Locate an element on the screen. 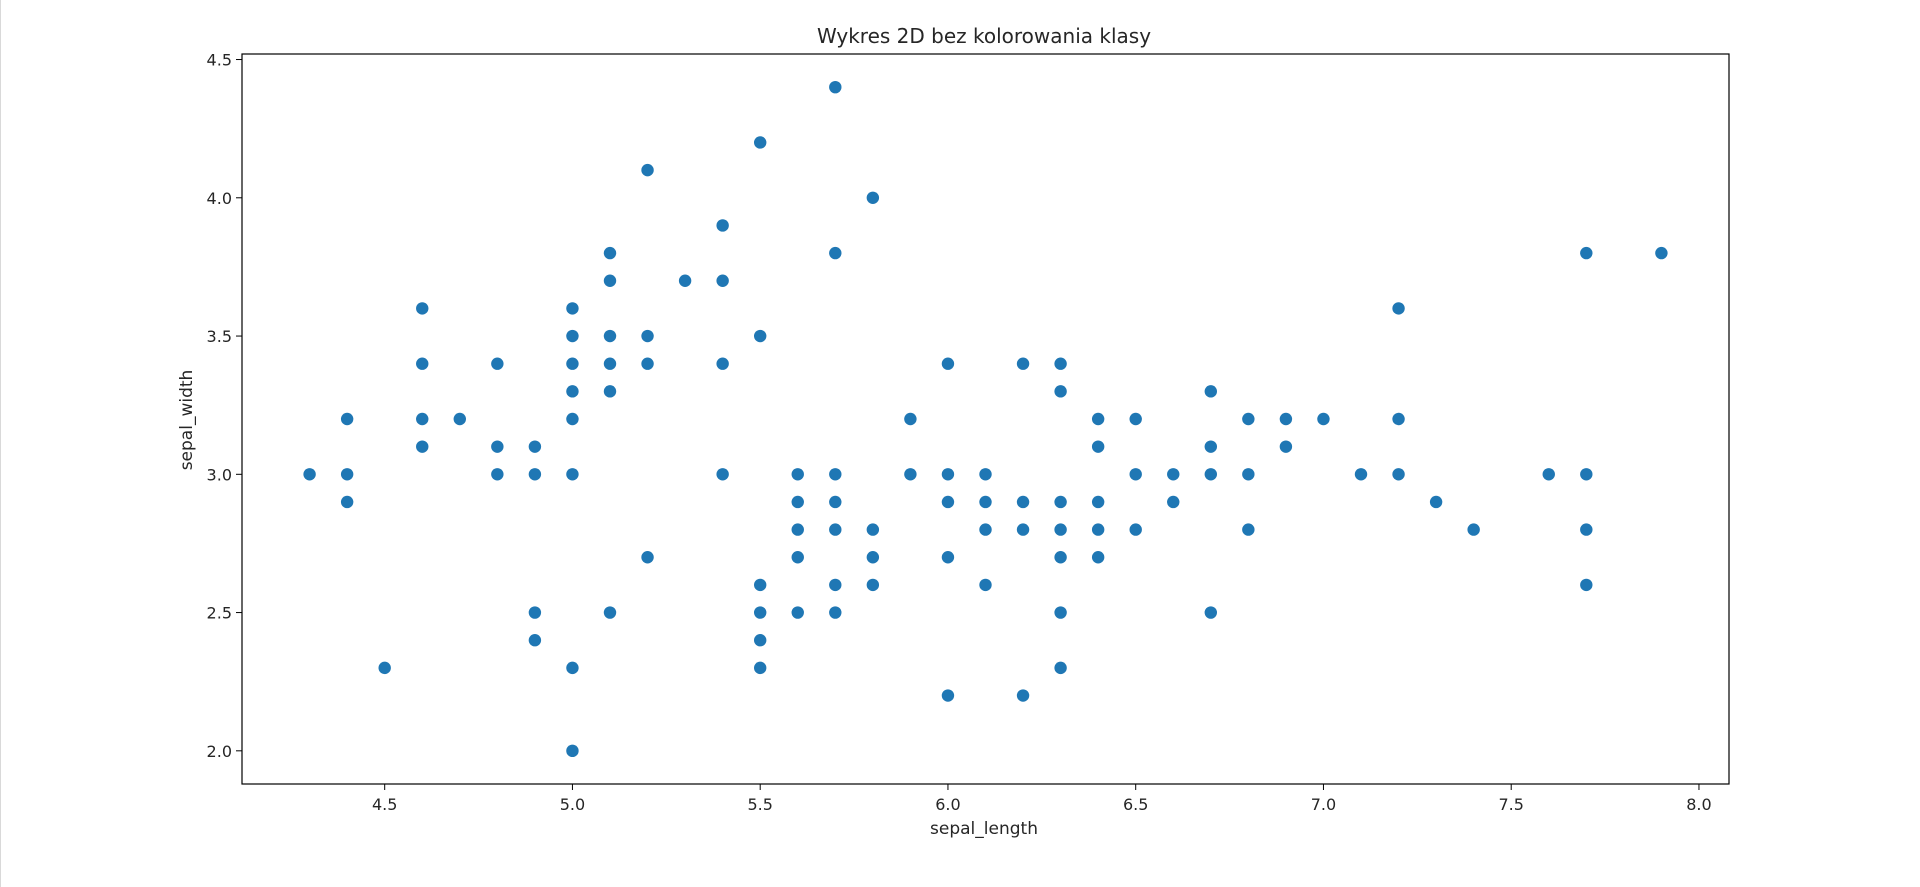 This screenshot has height=887, width=1920. x-tick-label: 4.5 is located at coordinates (384, 804).